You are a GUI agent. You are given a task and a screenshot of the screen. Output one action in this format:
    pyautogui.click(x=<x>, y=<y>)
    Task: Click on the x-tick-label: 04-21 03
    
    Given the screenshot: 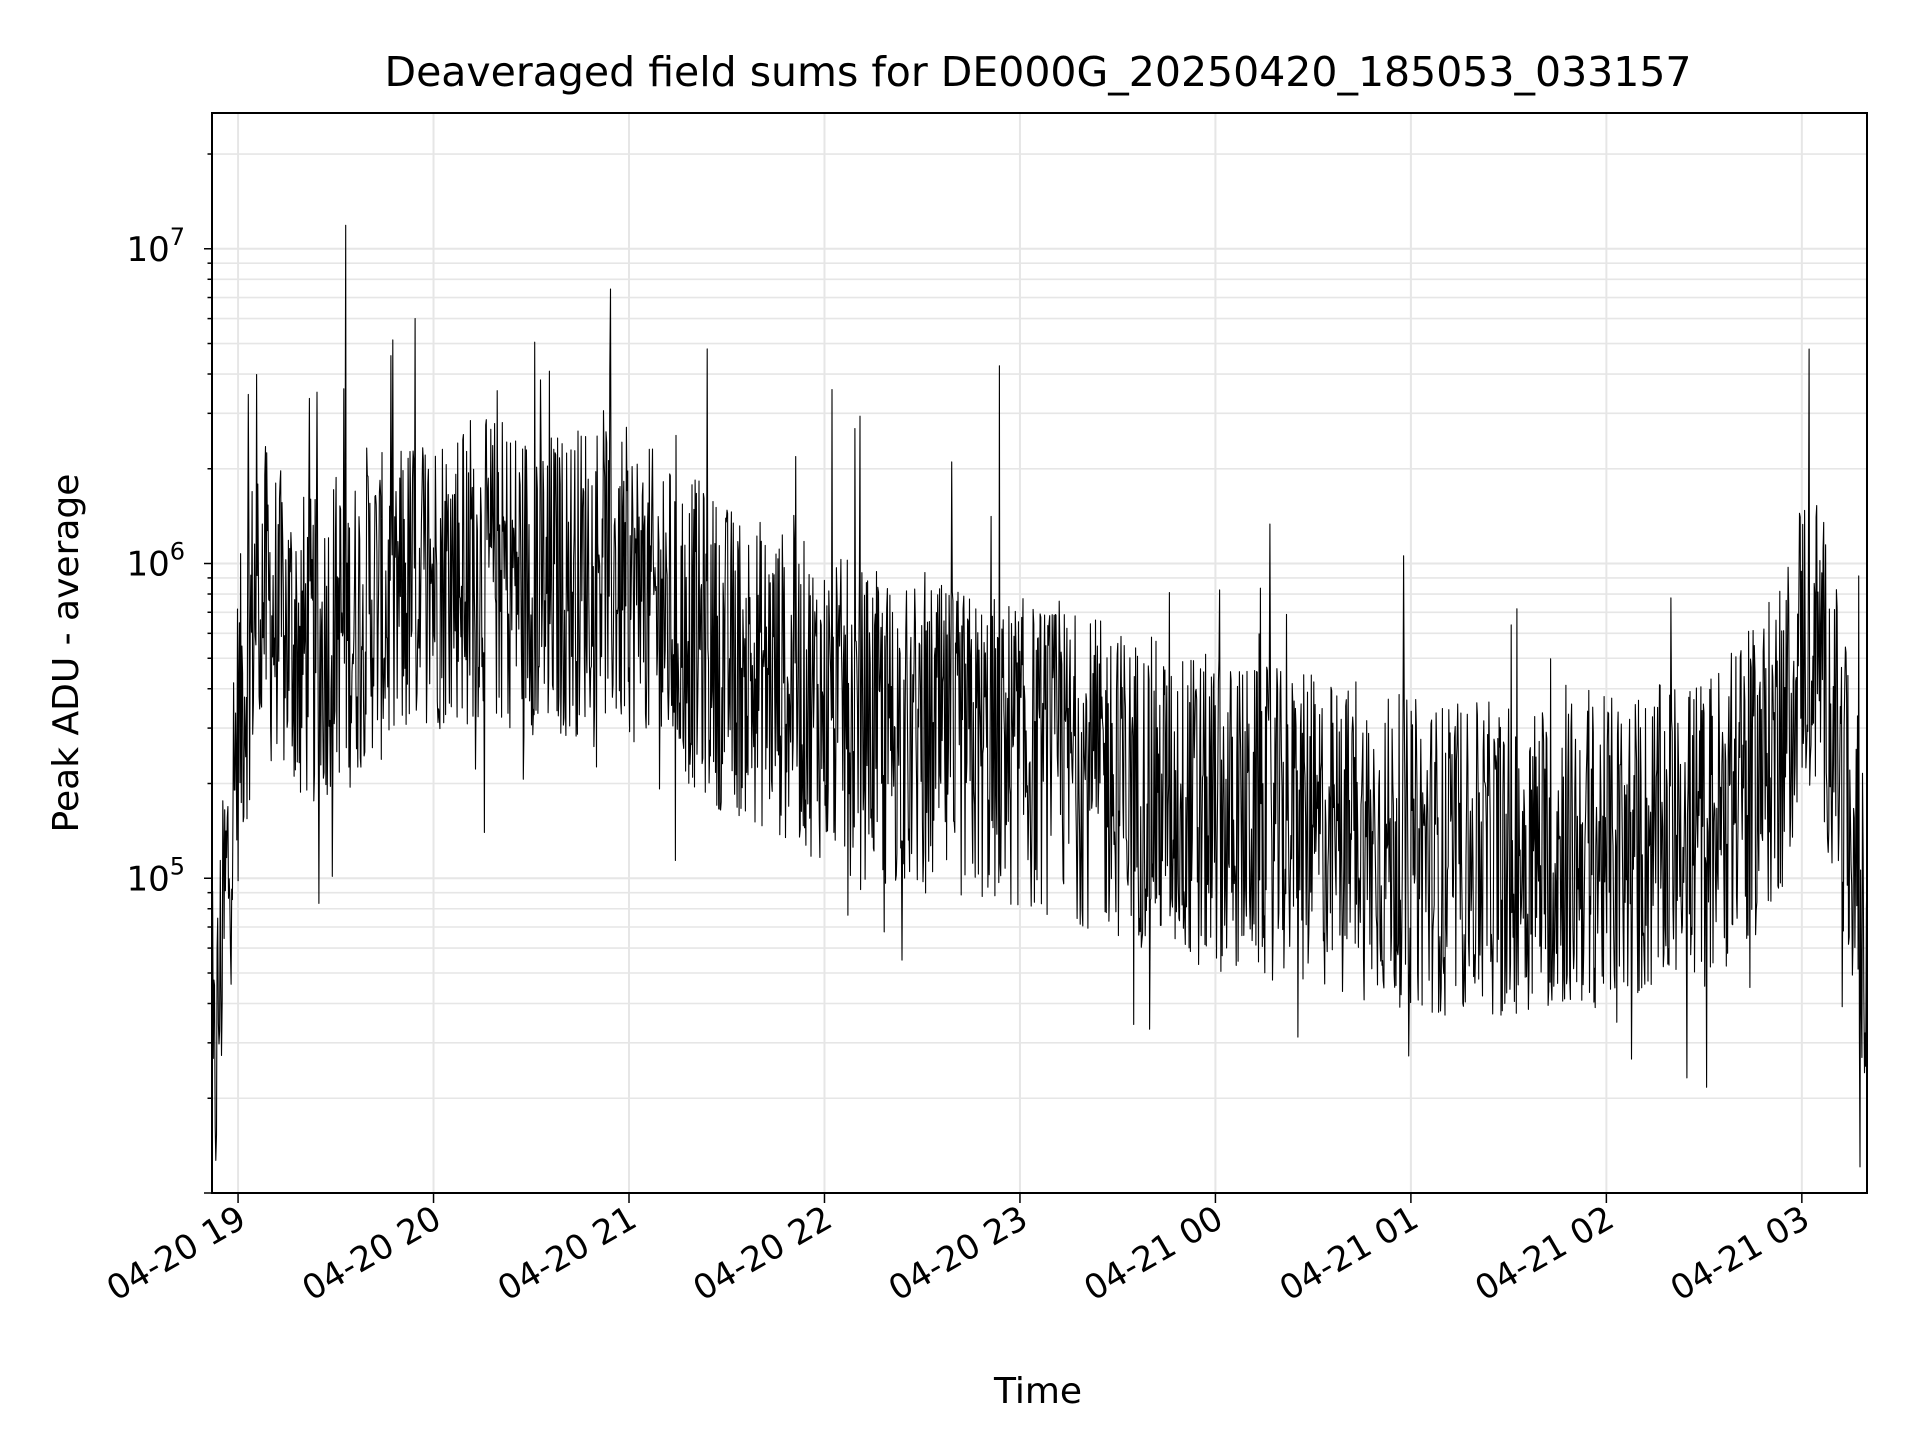 What is the action you would take?
    pyautogui.click(x=1740, y=1253)
    